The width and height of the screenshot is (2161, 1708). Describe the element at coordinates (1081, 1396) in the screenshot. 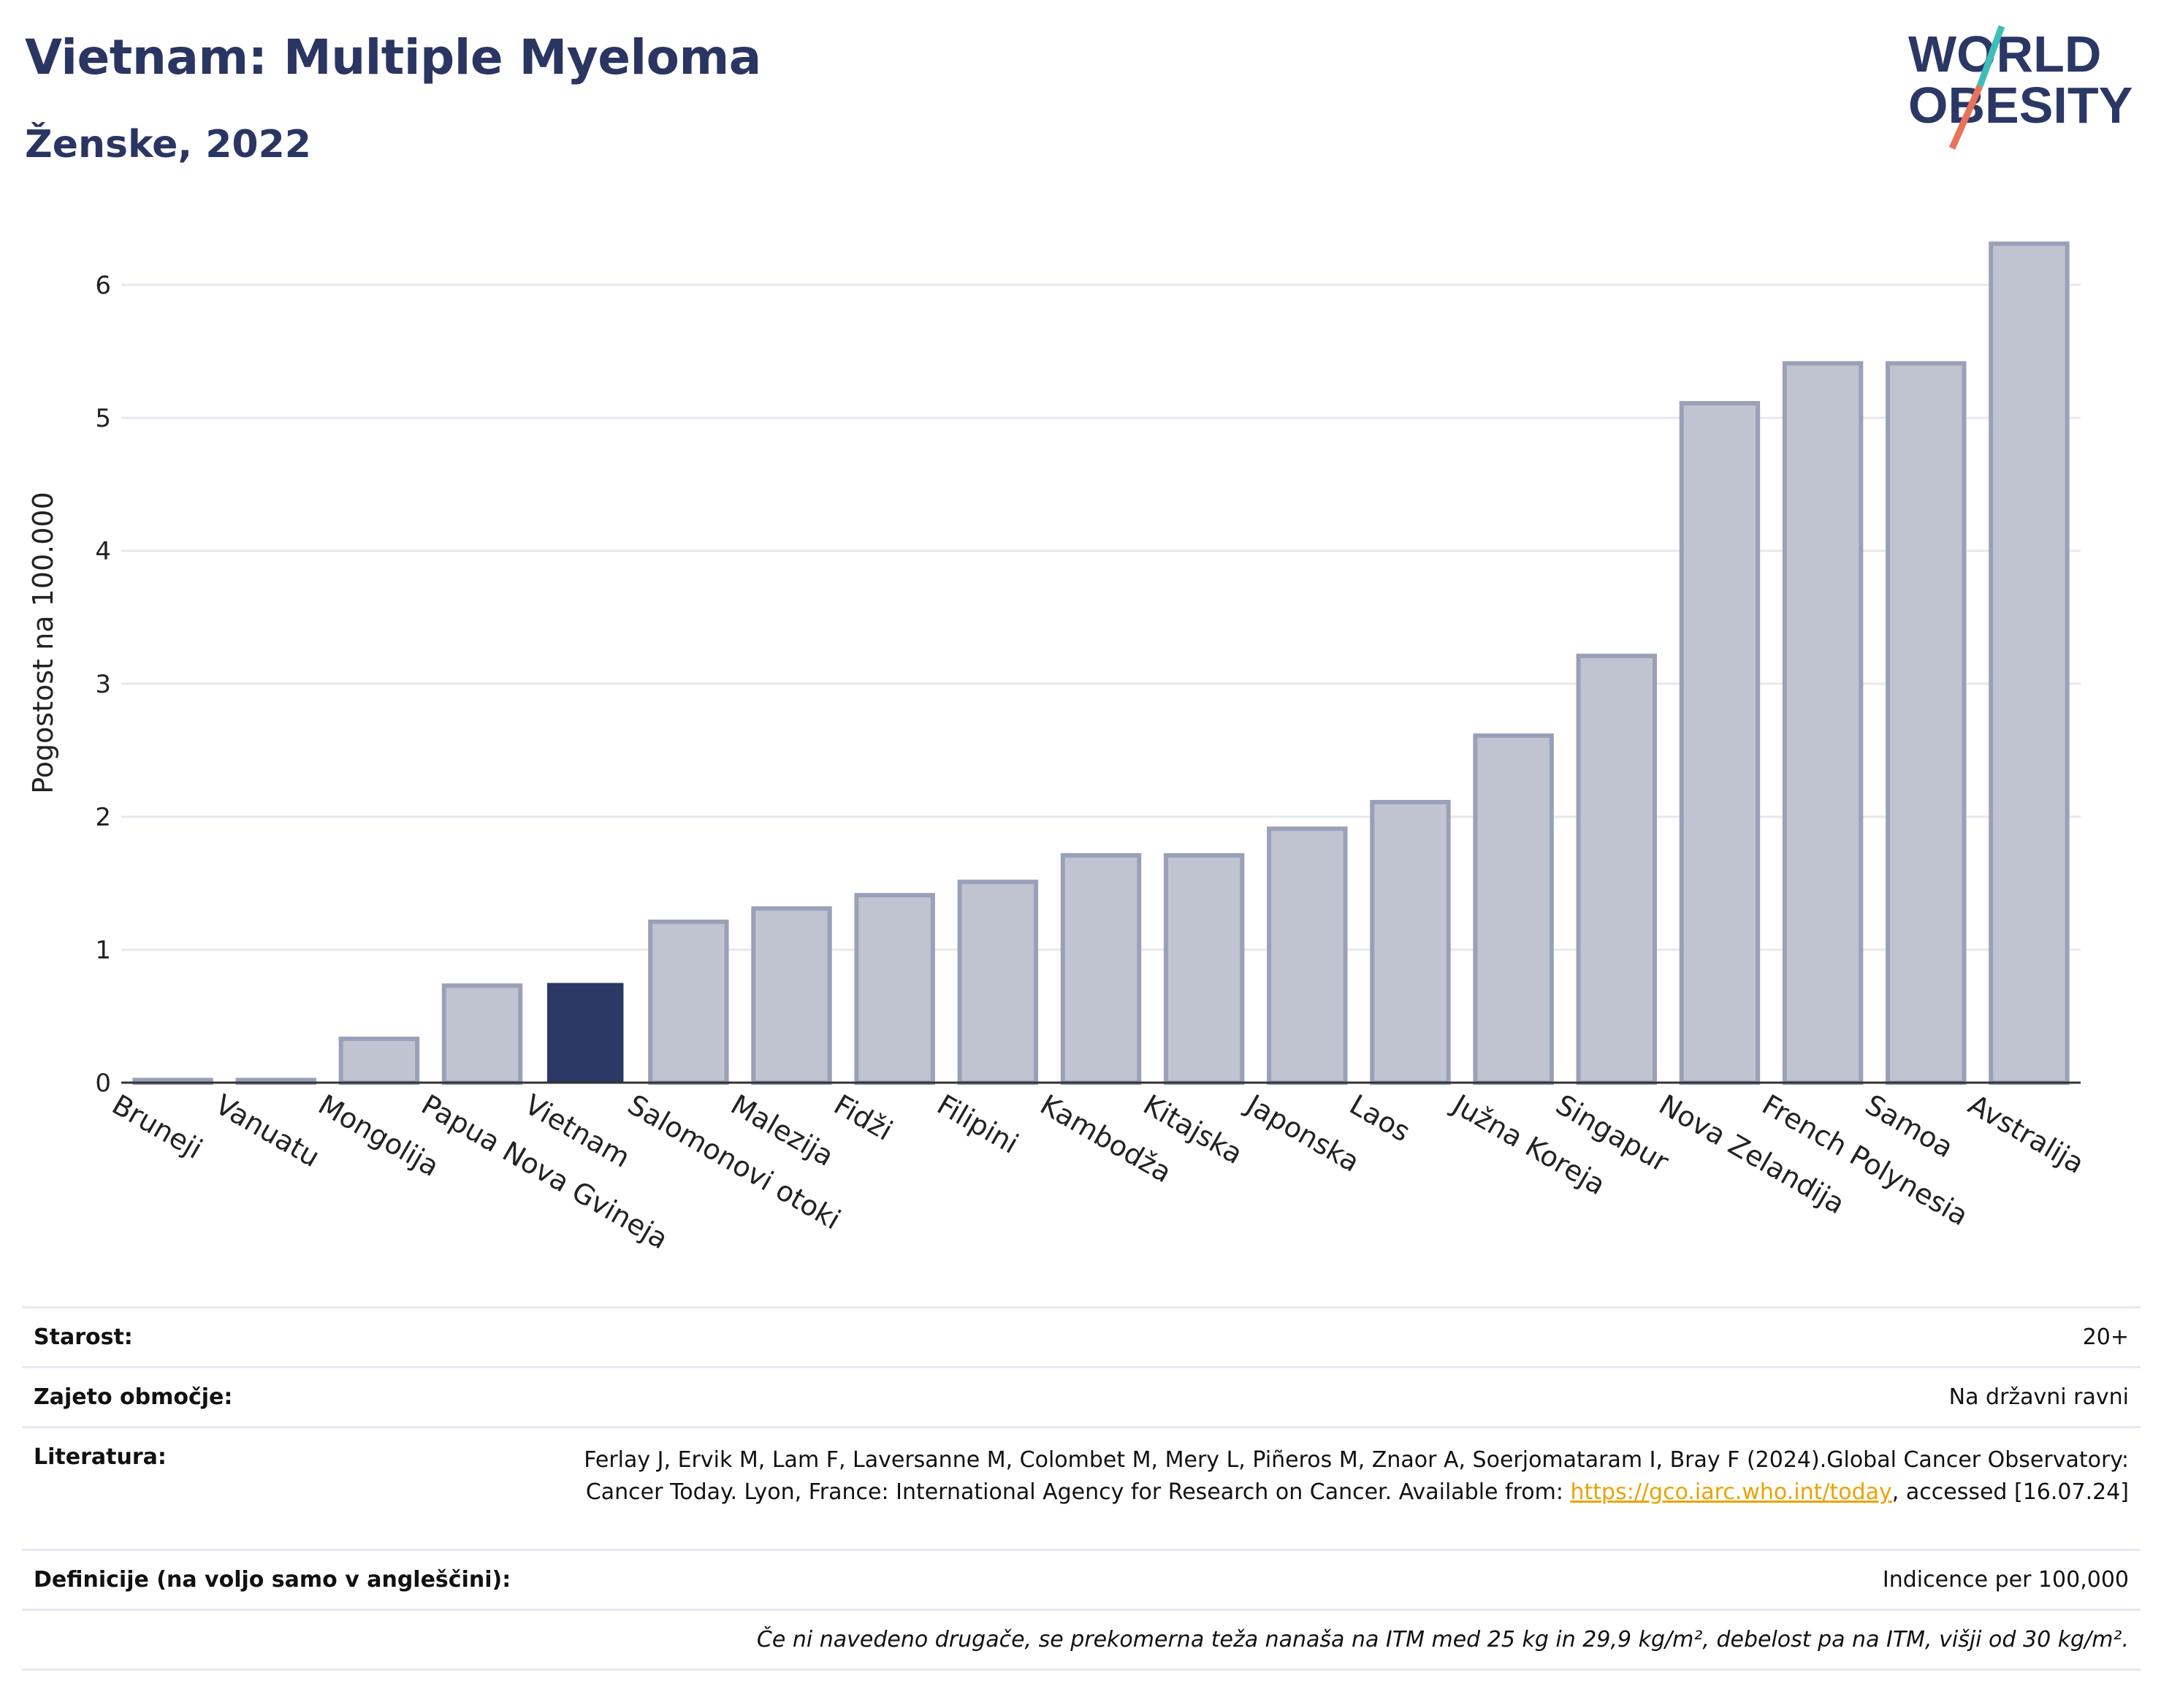

I see `info-row-area: Zajeto območje: Na državni ravni` at that location.